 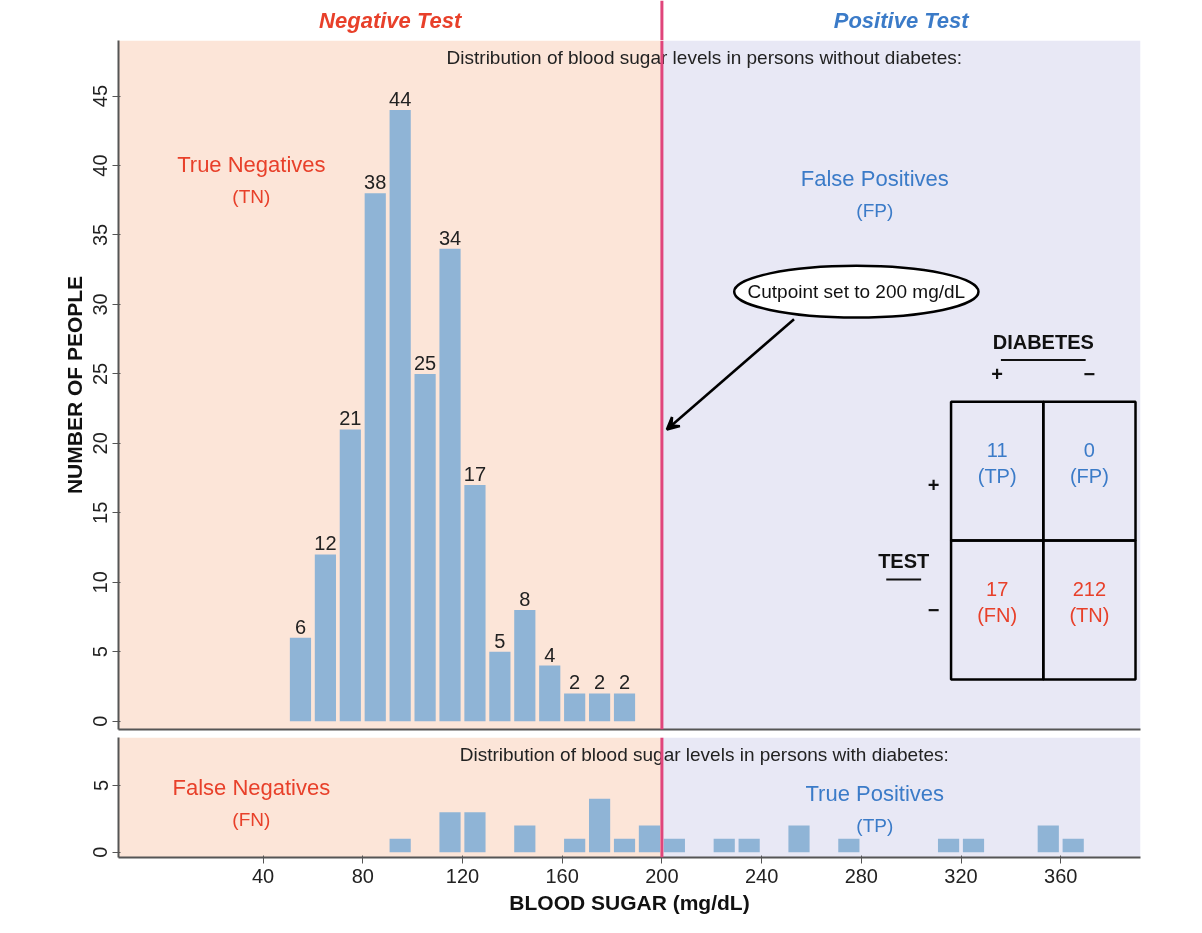 I want to click on annotation: Cutpoint set to 200 mg/dL, so click(x=856, y=292).